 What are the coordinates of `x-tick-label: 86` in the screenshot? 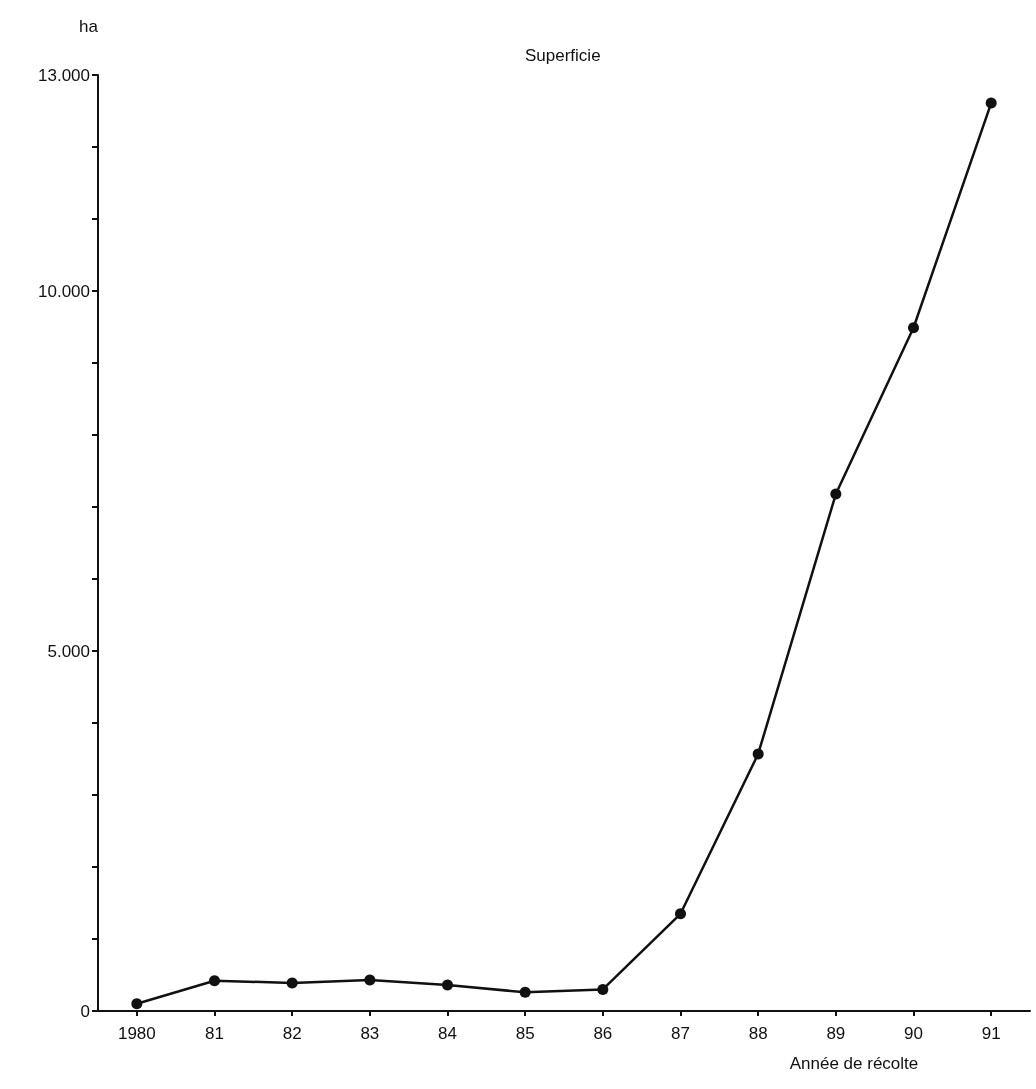 It's located at (603, 1033).